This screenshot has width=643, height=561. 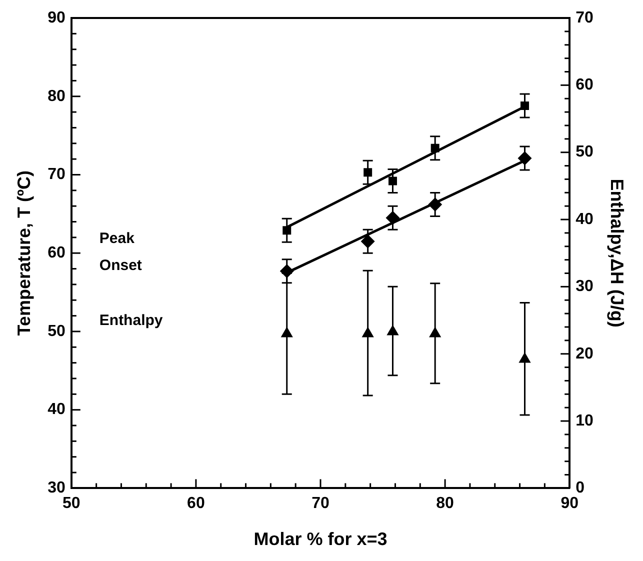 What do you see at coordinates (585, 421) in the screenshot?
I see `y2-tick-label: 10` at bounding box center [585, 421].